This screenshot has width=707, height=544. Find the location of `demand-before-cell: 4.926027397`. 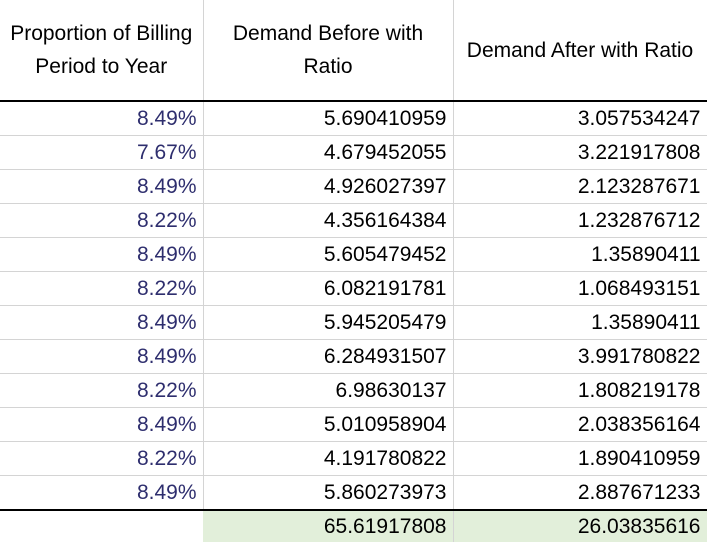

demand-before-cell: 4.926027397 is located at coordinates (328, 186).